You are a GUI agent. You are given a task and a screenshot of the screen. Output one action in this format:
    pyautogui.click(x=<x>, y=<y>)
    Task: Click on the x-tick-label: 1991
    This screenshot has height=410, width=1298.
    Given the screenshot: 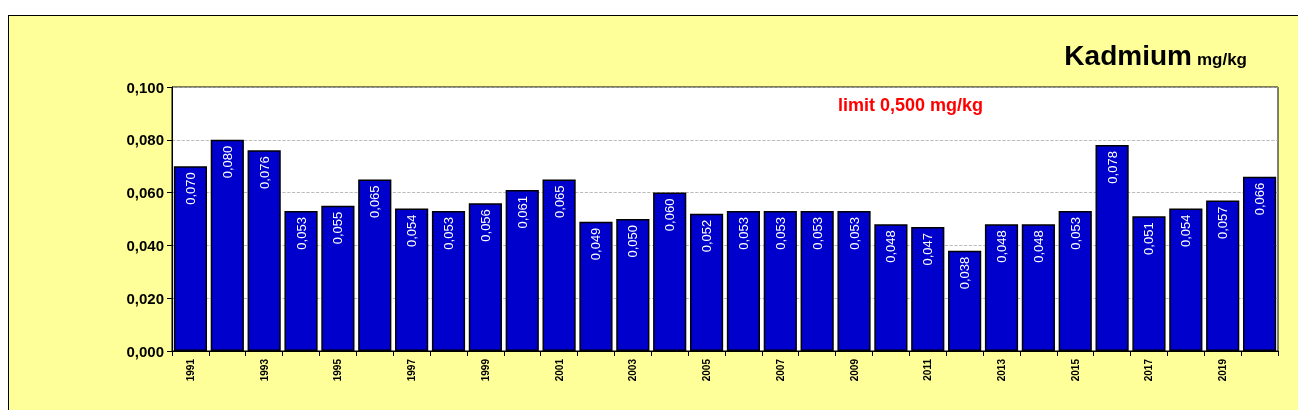 What is the action you would take?
    pyautogui.click(x=190, y=370)
    